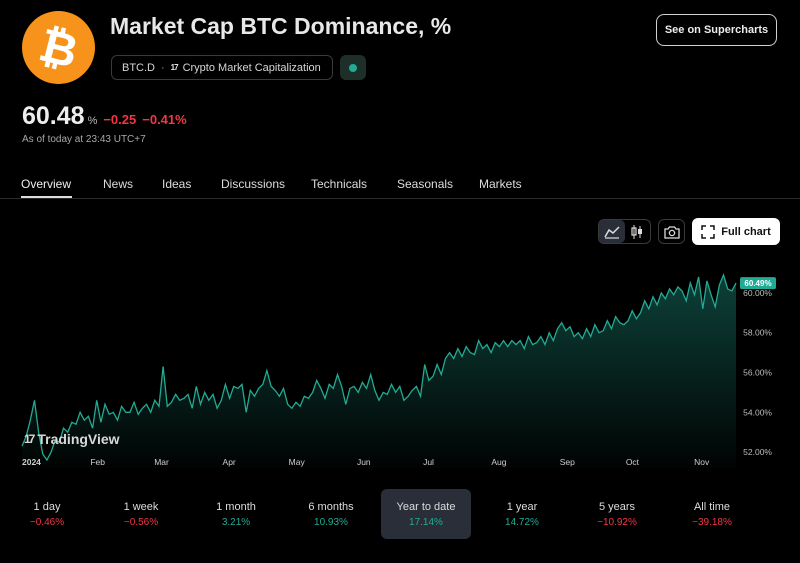 The image size is (800, 563). I want to click on chart-style-toggle, so click(624, 231).